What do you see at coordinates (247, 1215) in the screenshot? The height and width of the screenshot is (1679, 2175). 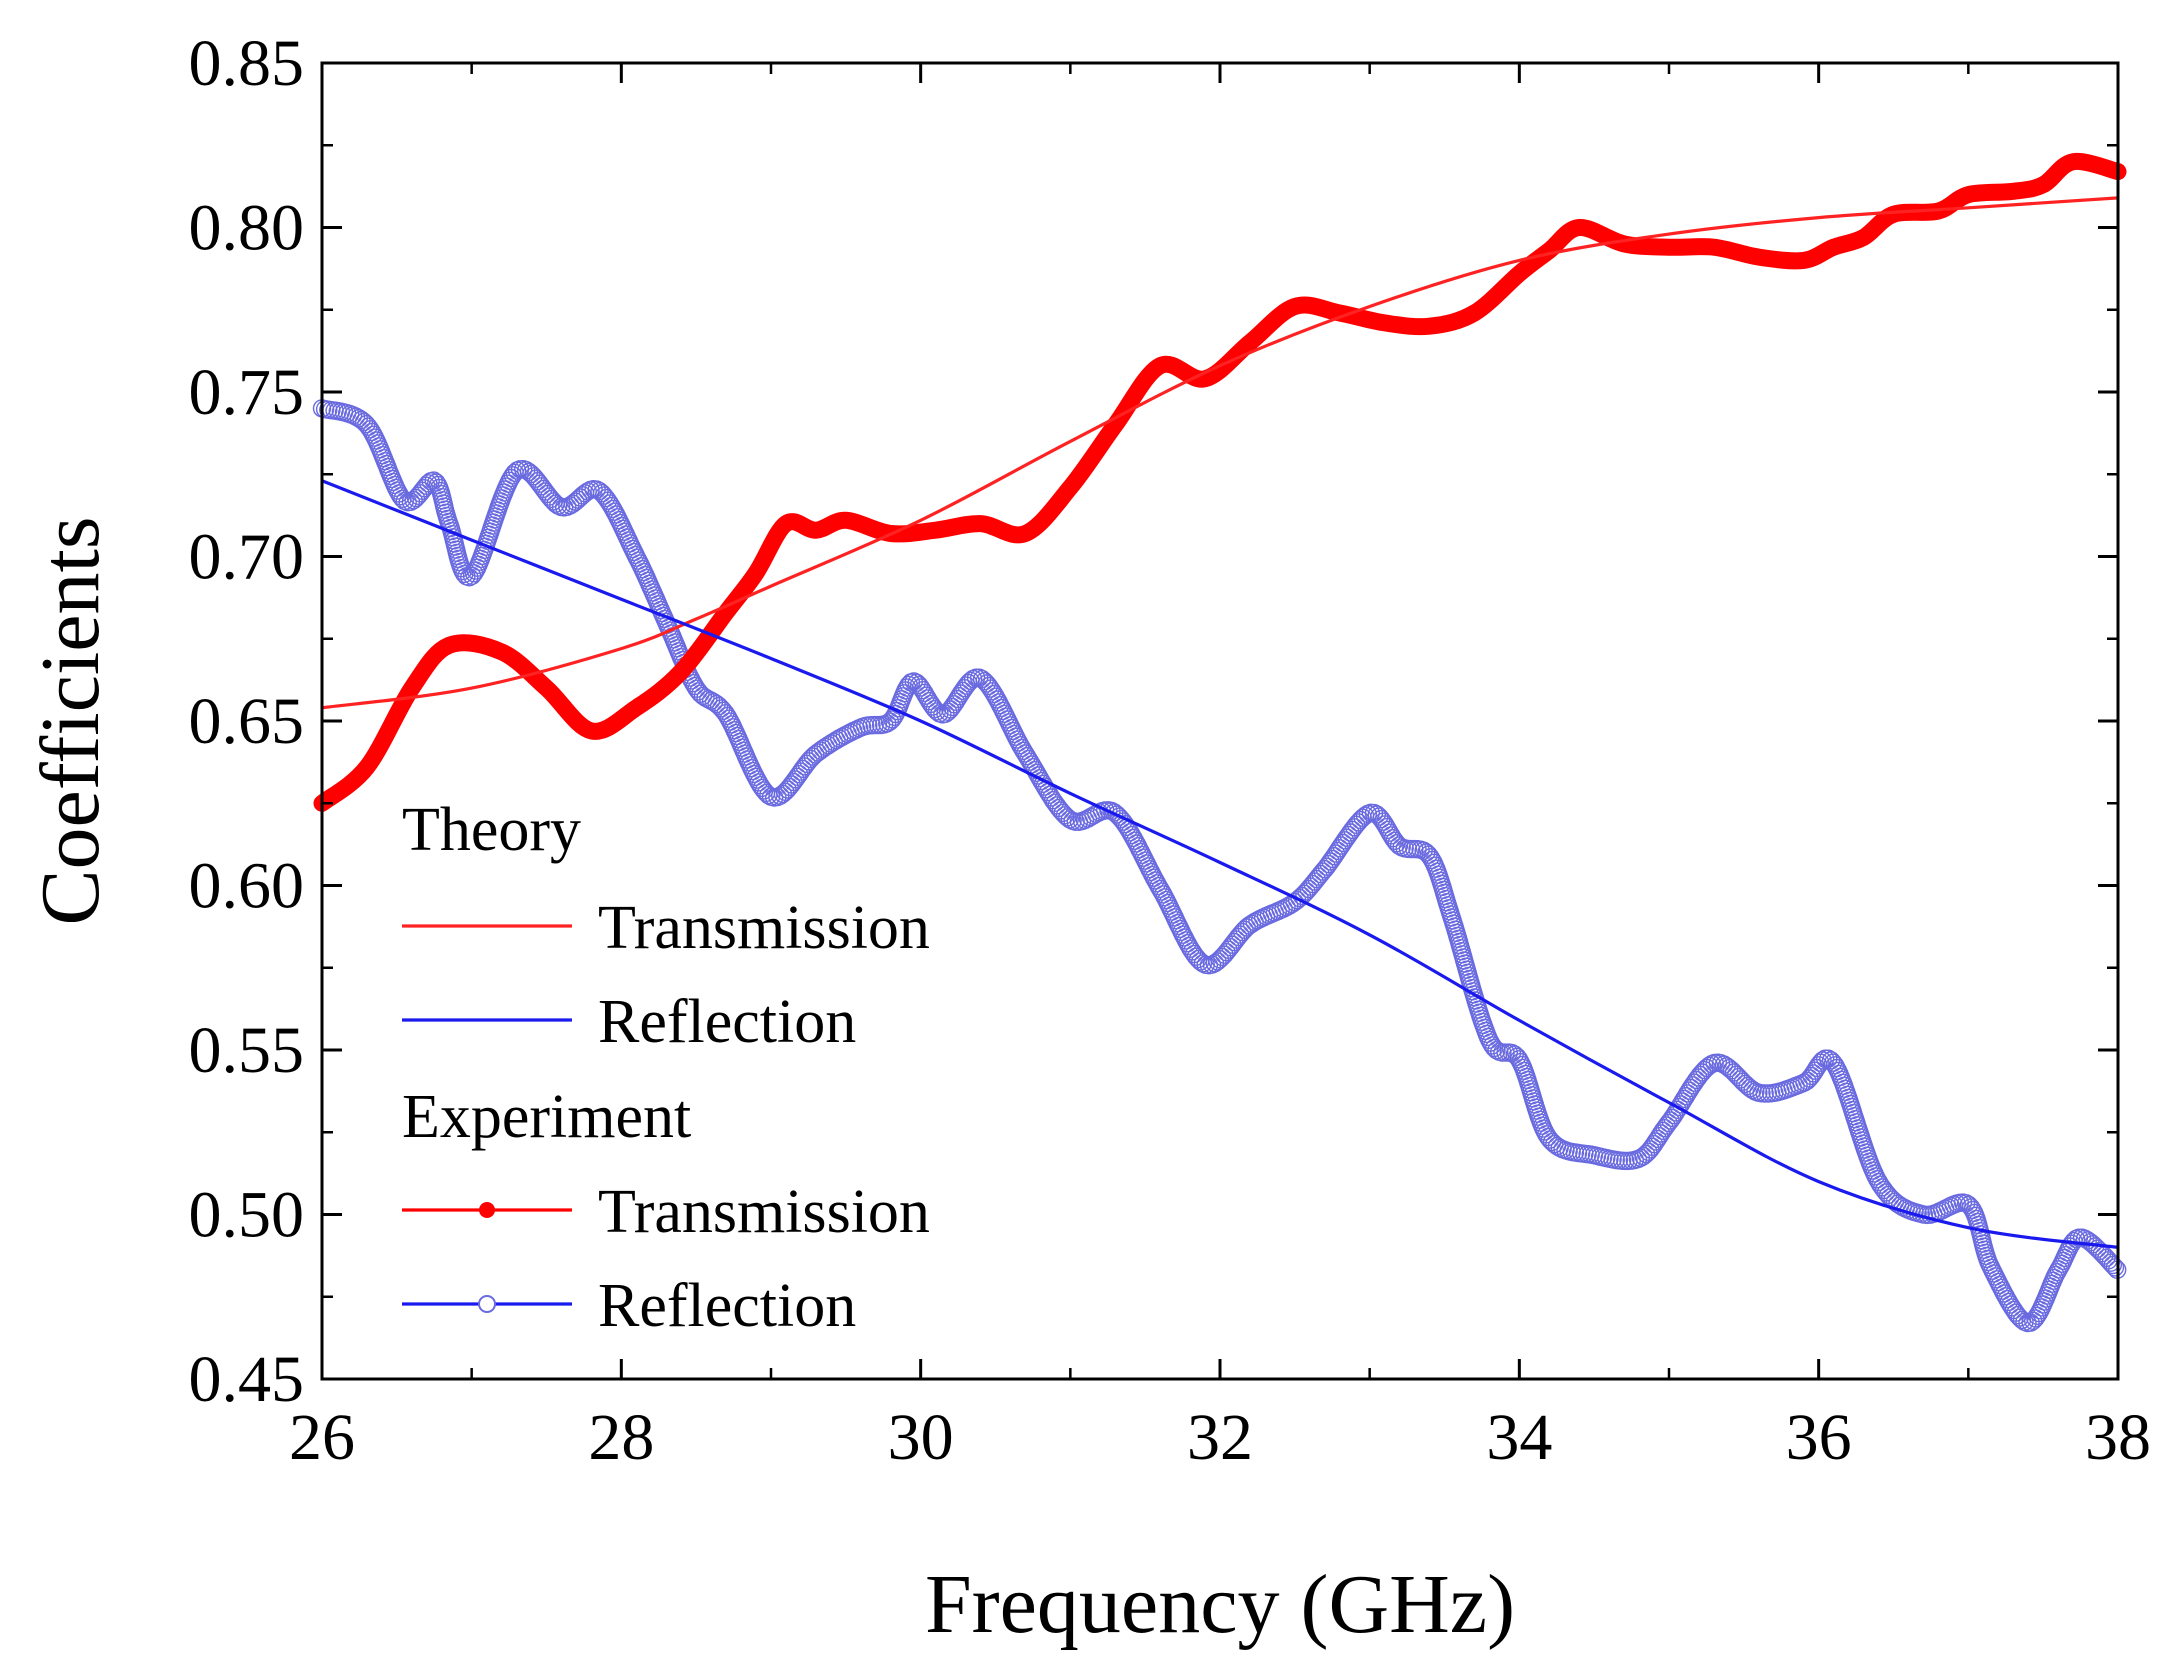 I see `y-tick-label: 0.50` at bounding box center [247, 1215].